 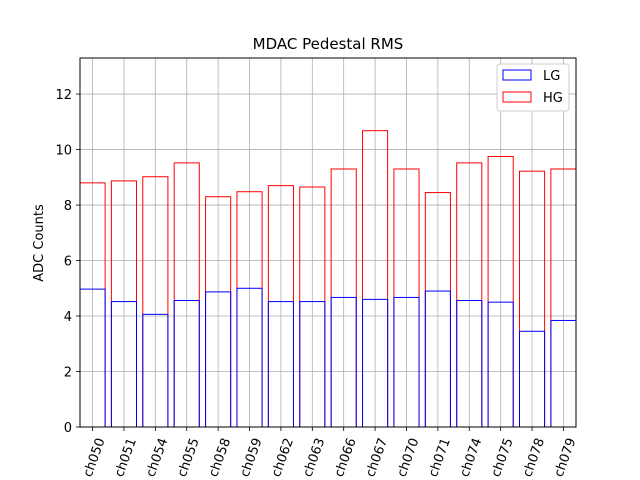 I want to click on y-tick-label: 10, so click(x=63, y=151).